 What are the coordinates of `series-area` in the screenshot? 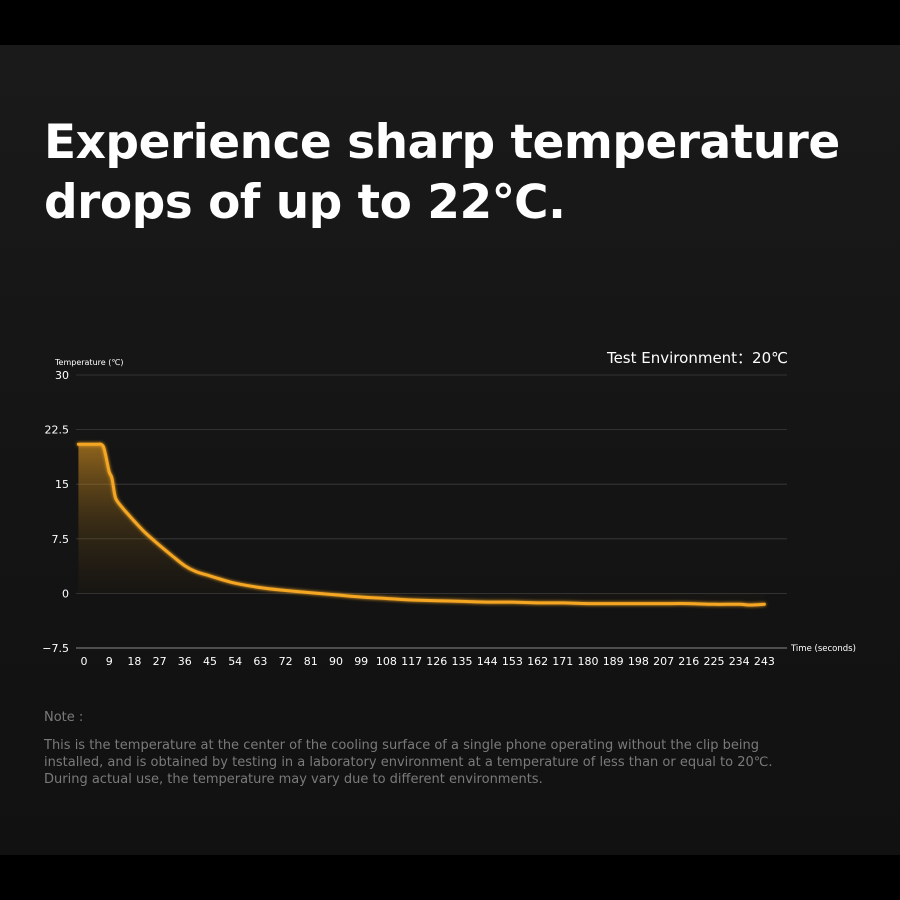 It's located at (421, 524).